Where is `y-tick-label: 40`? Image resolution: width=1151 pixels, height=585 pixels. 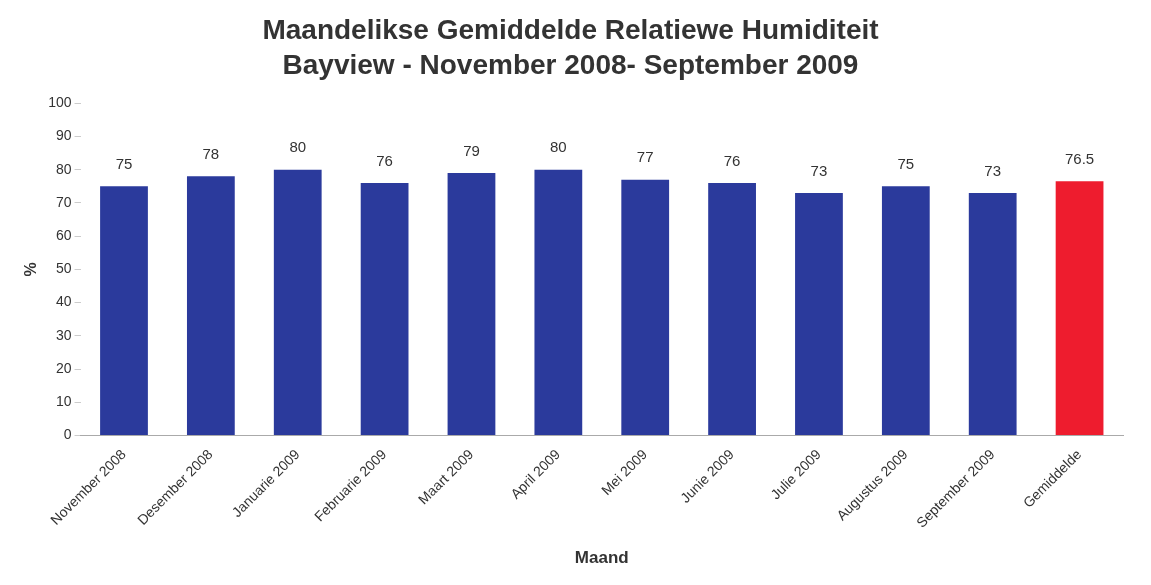
y-tick-label: 40 is located at coordinates (63, 301).